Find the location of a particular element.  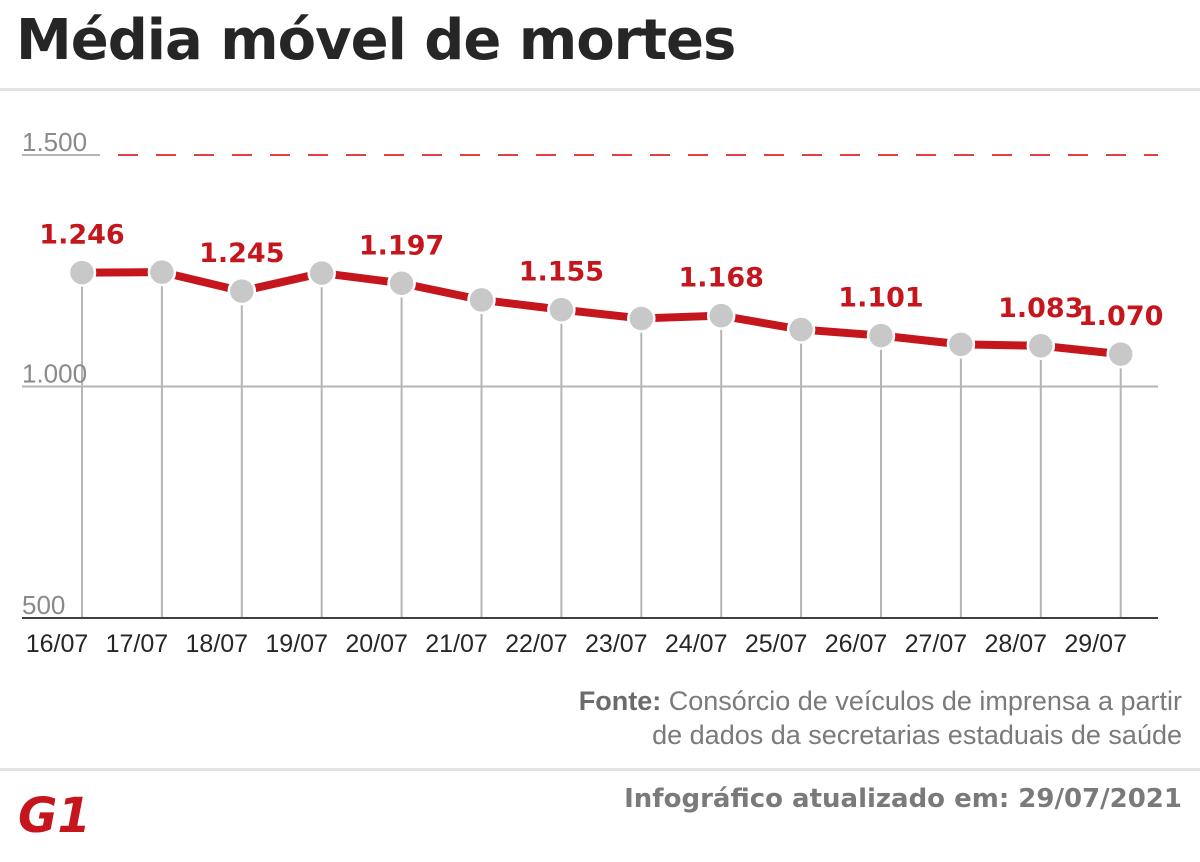

data-label: 1.155 is located at coordinates (561, 272).